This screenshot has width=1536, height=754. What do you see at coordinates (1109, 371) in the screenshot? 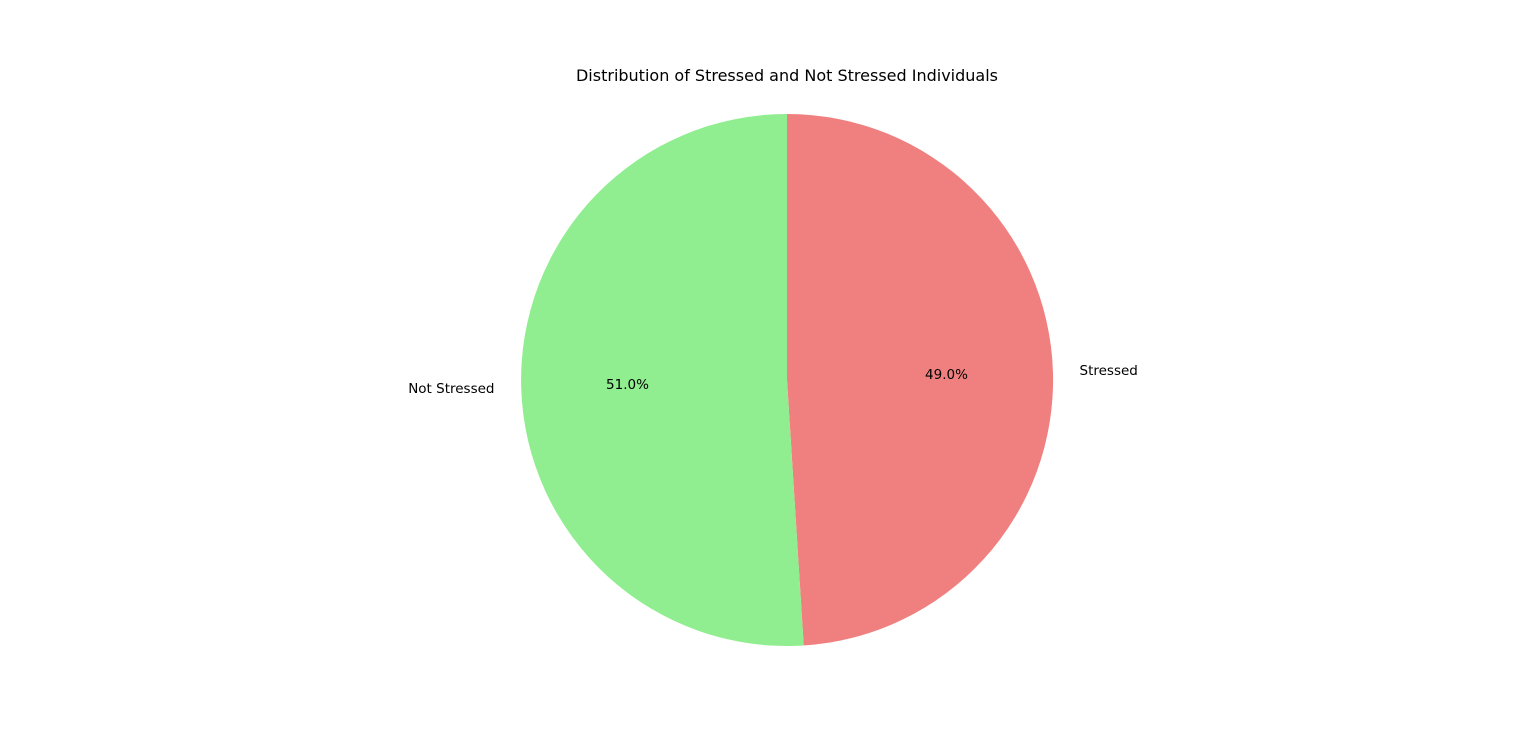
I see `slice-label: Stressed` at bounding box center [1109, 371].